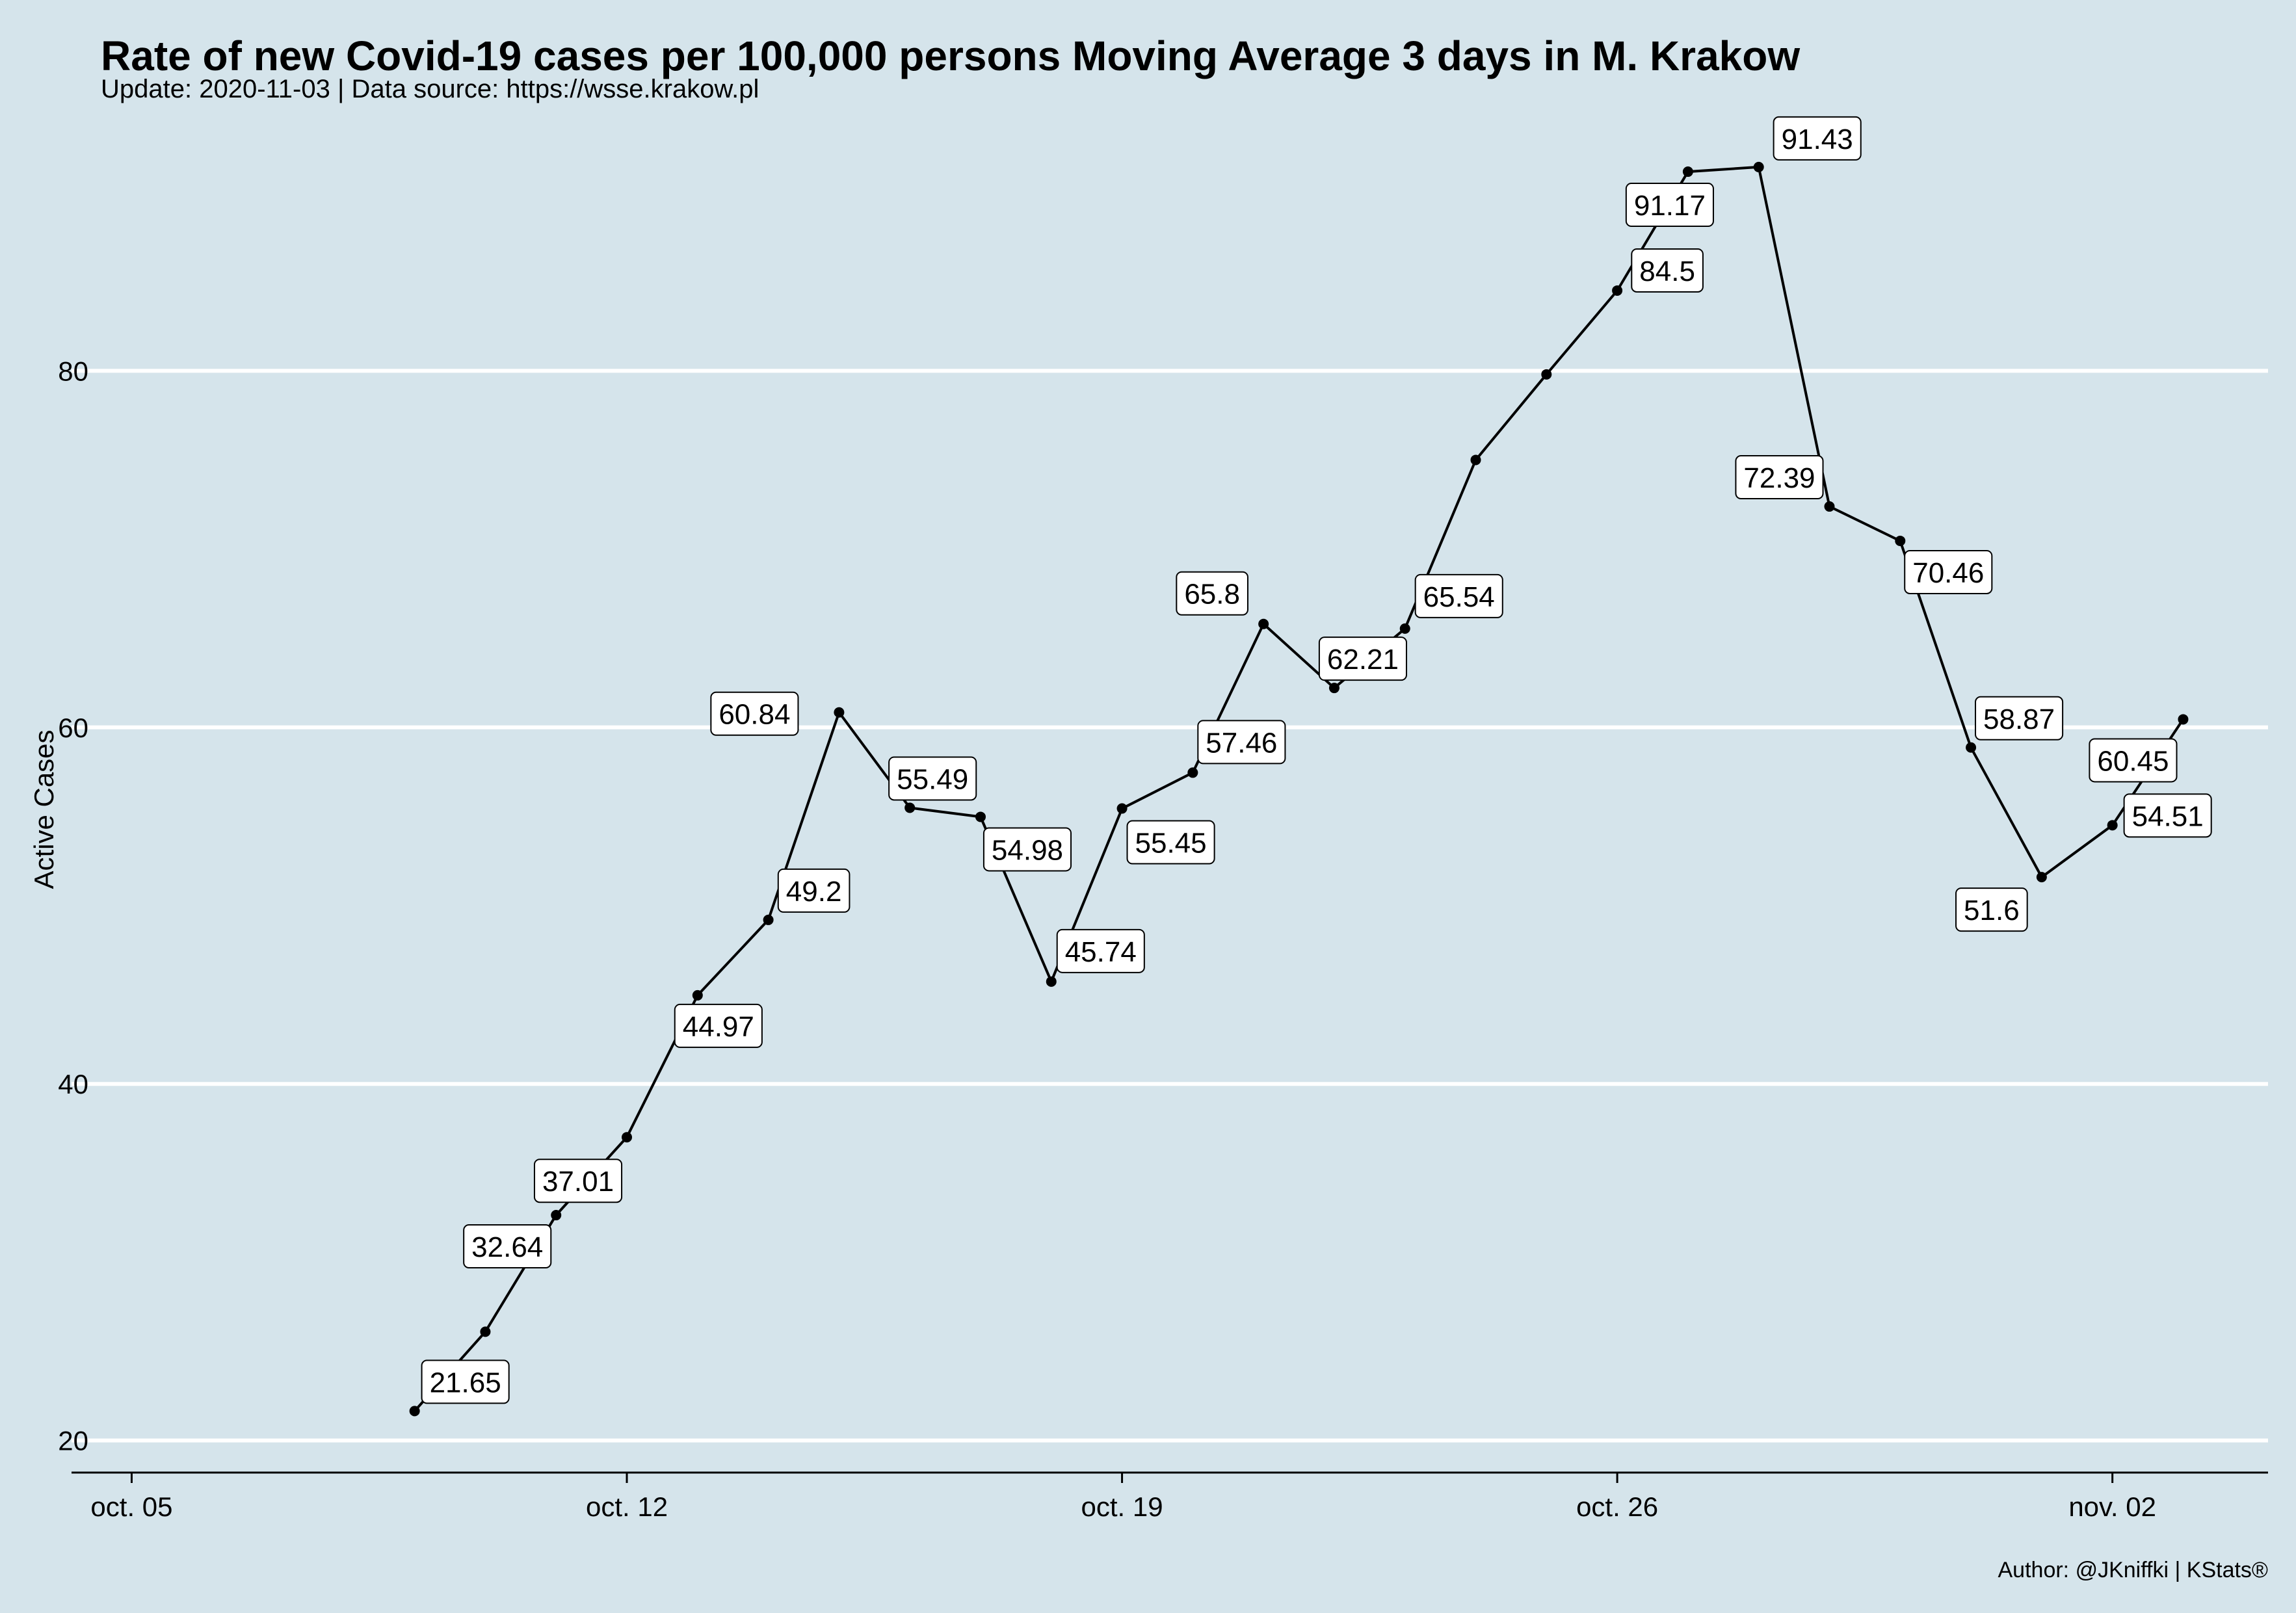 The width and height of the screenshot is (2296, 1613). I want to click on data-label-text: 32.64, so click(507, 1247).